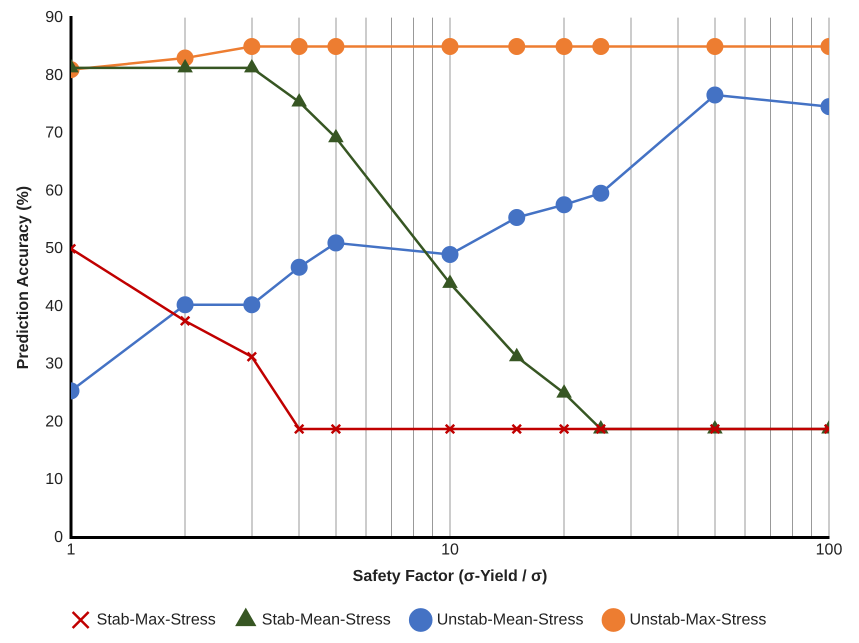 The width and height of the screenshot is (859, 643). Describe the element at coordinates (54, 306) in the screenshot. I see `y-tick-label: 40` at that location.